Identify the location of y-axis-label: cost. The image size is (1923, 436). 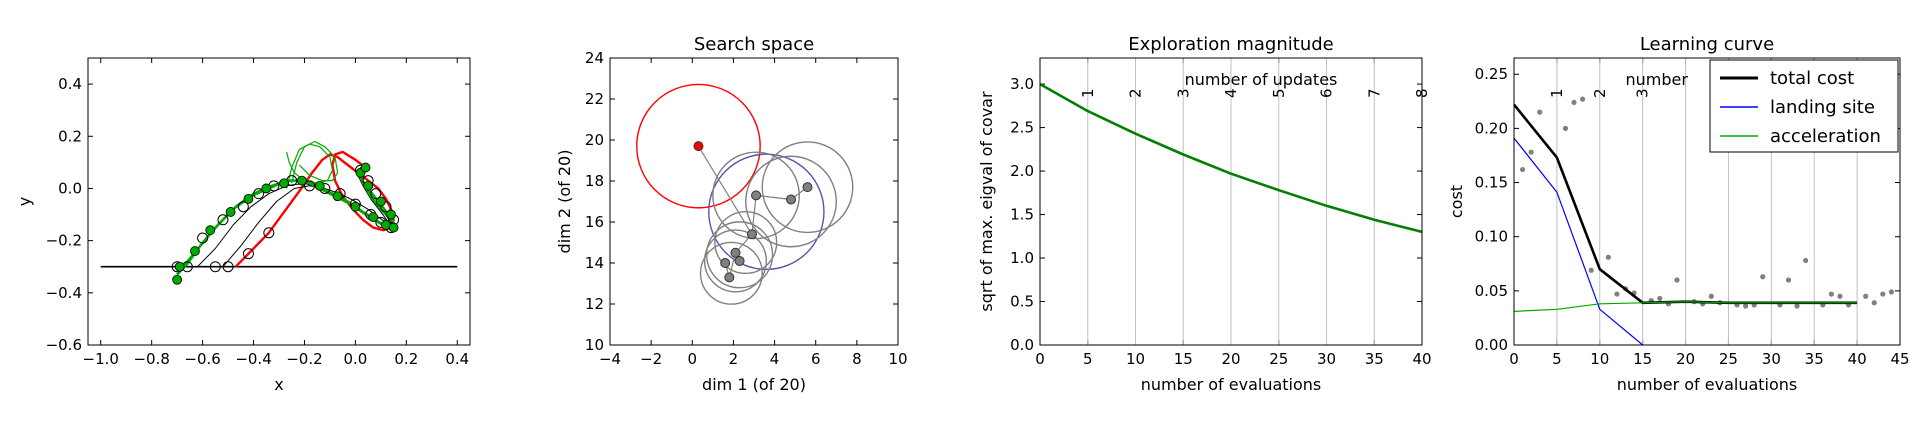
(1456, 201).